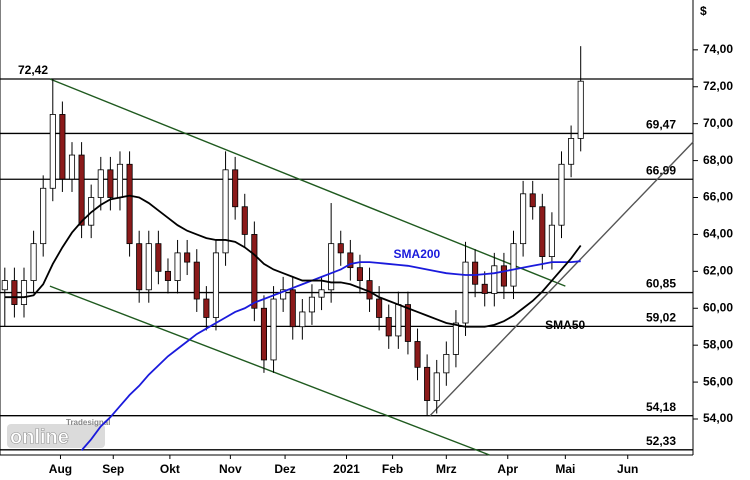  What do you see at coordinates (346, 469) in the screenshot?
I see `x-tick-label: 2021` at bounding box center [346, 469].